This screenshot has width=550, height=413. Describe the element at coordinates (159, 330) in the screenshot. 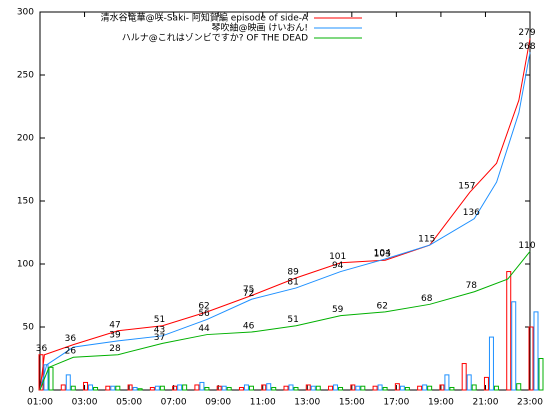

I see `value-label: 43` at that location.